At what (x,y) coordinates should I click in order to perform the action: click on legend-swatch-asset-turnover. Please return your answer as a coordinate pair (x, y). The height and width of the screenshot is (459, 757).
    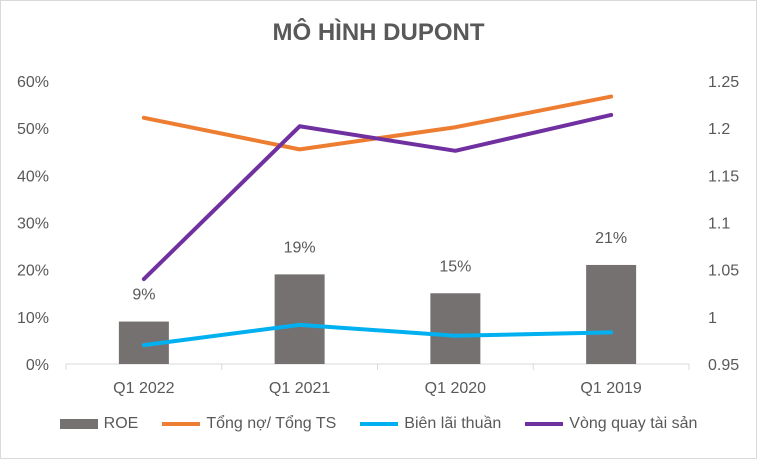
    Looking at the image, I should click on (544, 424).